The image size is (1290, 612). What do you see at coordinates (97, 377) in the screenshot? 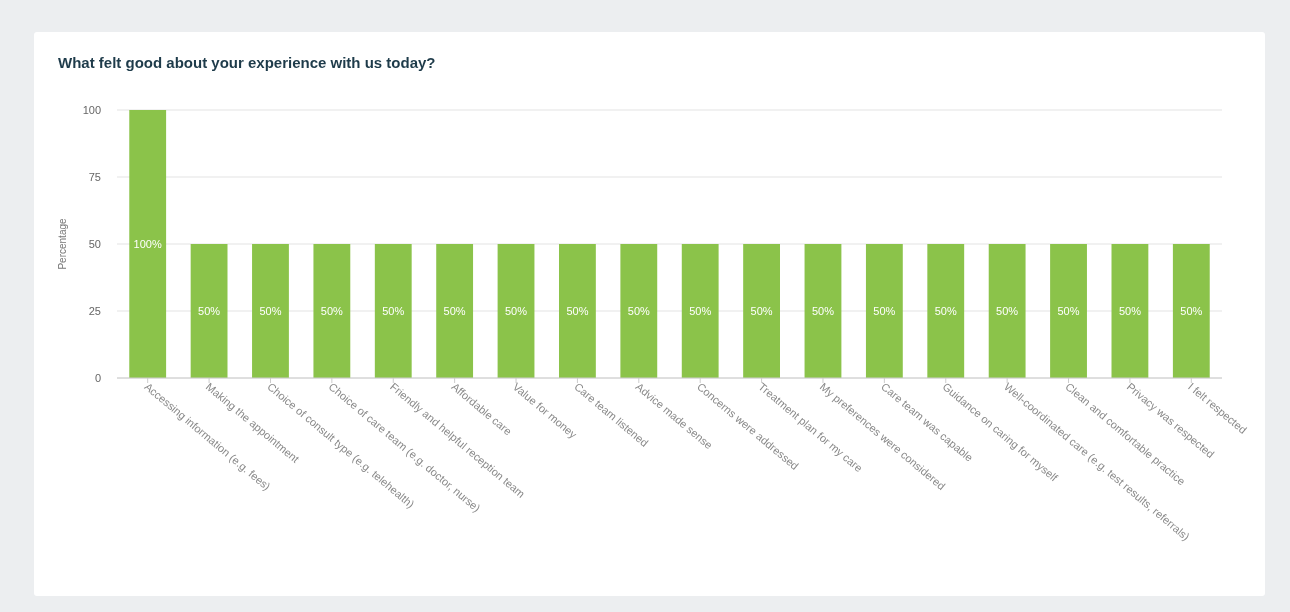
I see `y-tick-label: 0` at bounding box center [97, 377].